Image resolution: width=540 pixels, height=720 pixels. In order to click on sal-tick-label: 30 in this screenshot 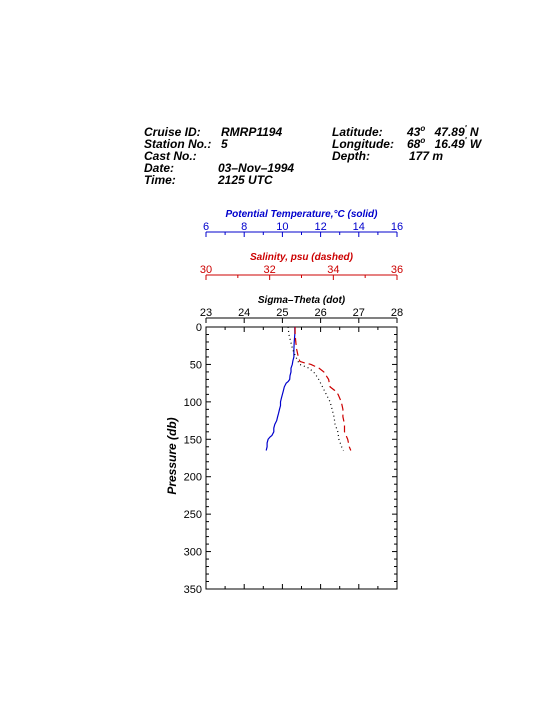, I will do `click(206, 270)`.